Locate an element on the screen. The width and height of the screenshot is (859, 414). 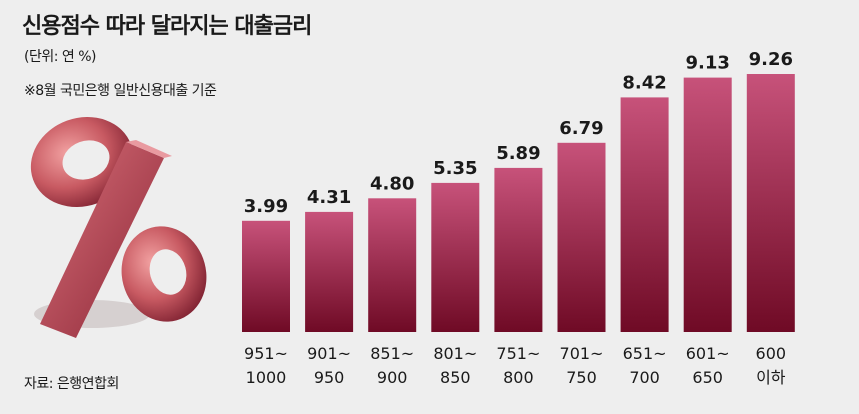
bar-value-label: 9.26 is located at coordinates (771, 59).